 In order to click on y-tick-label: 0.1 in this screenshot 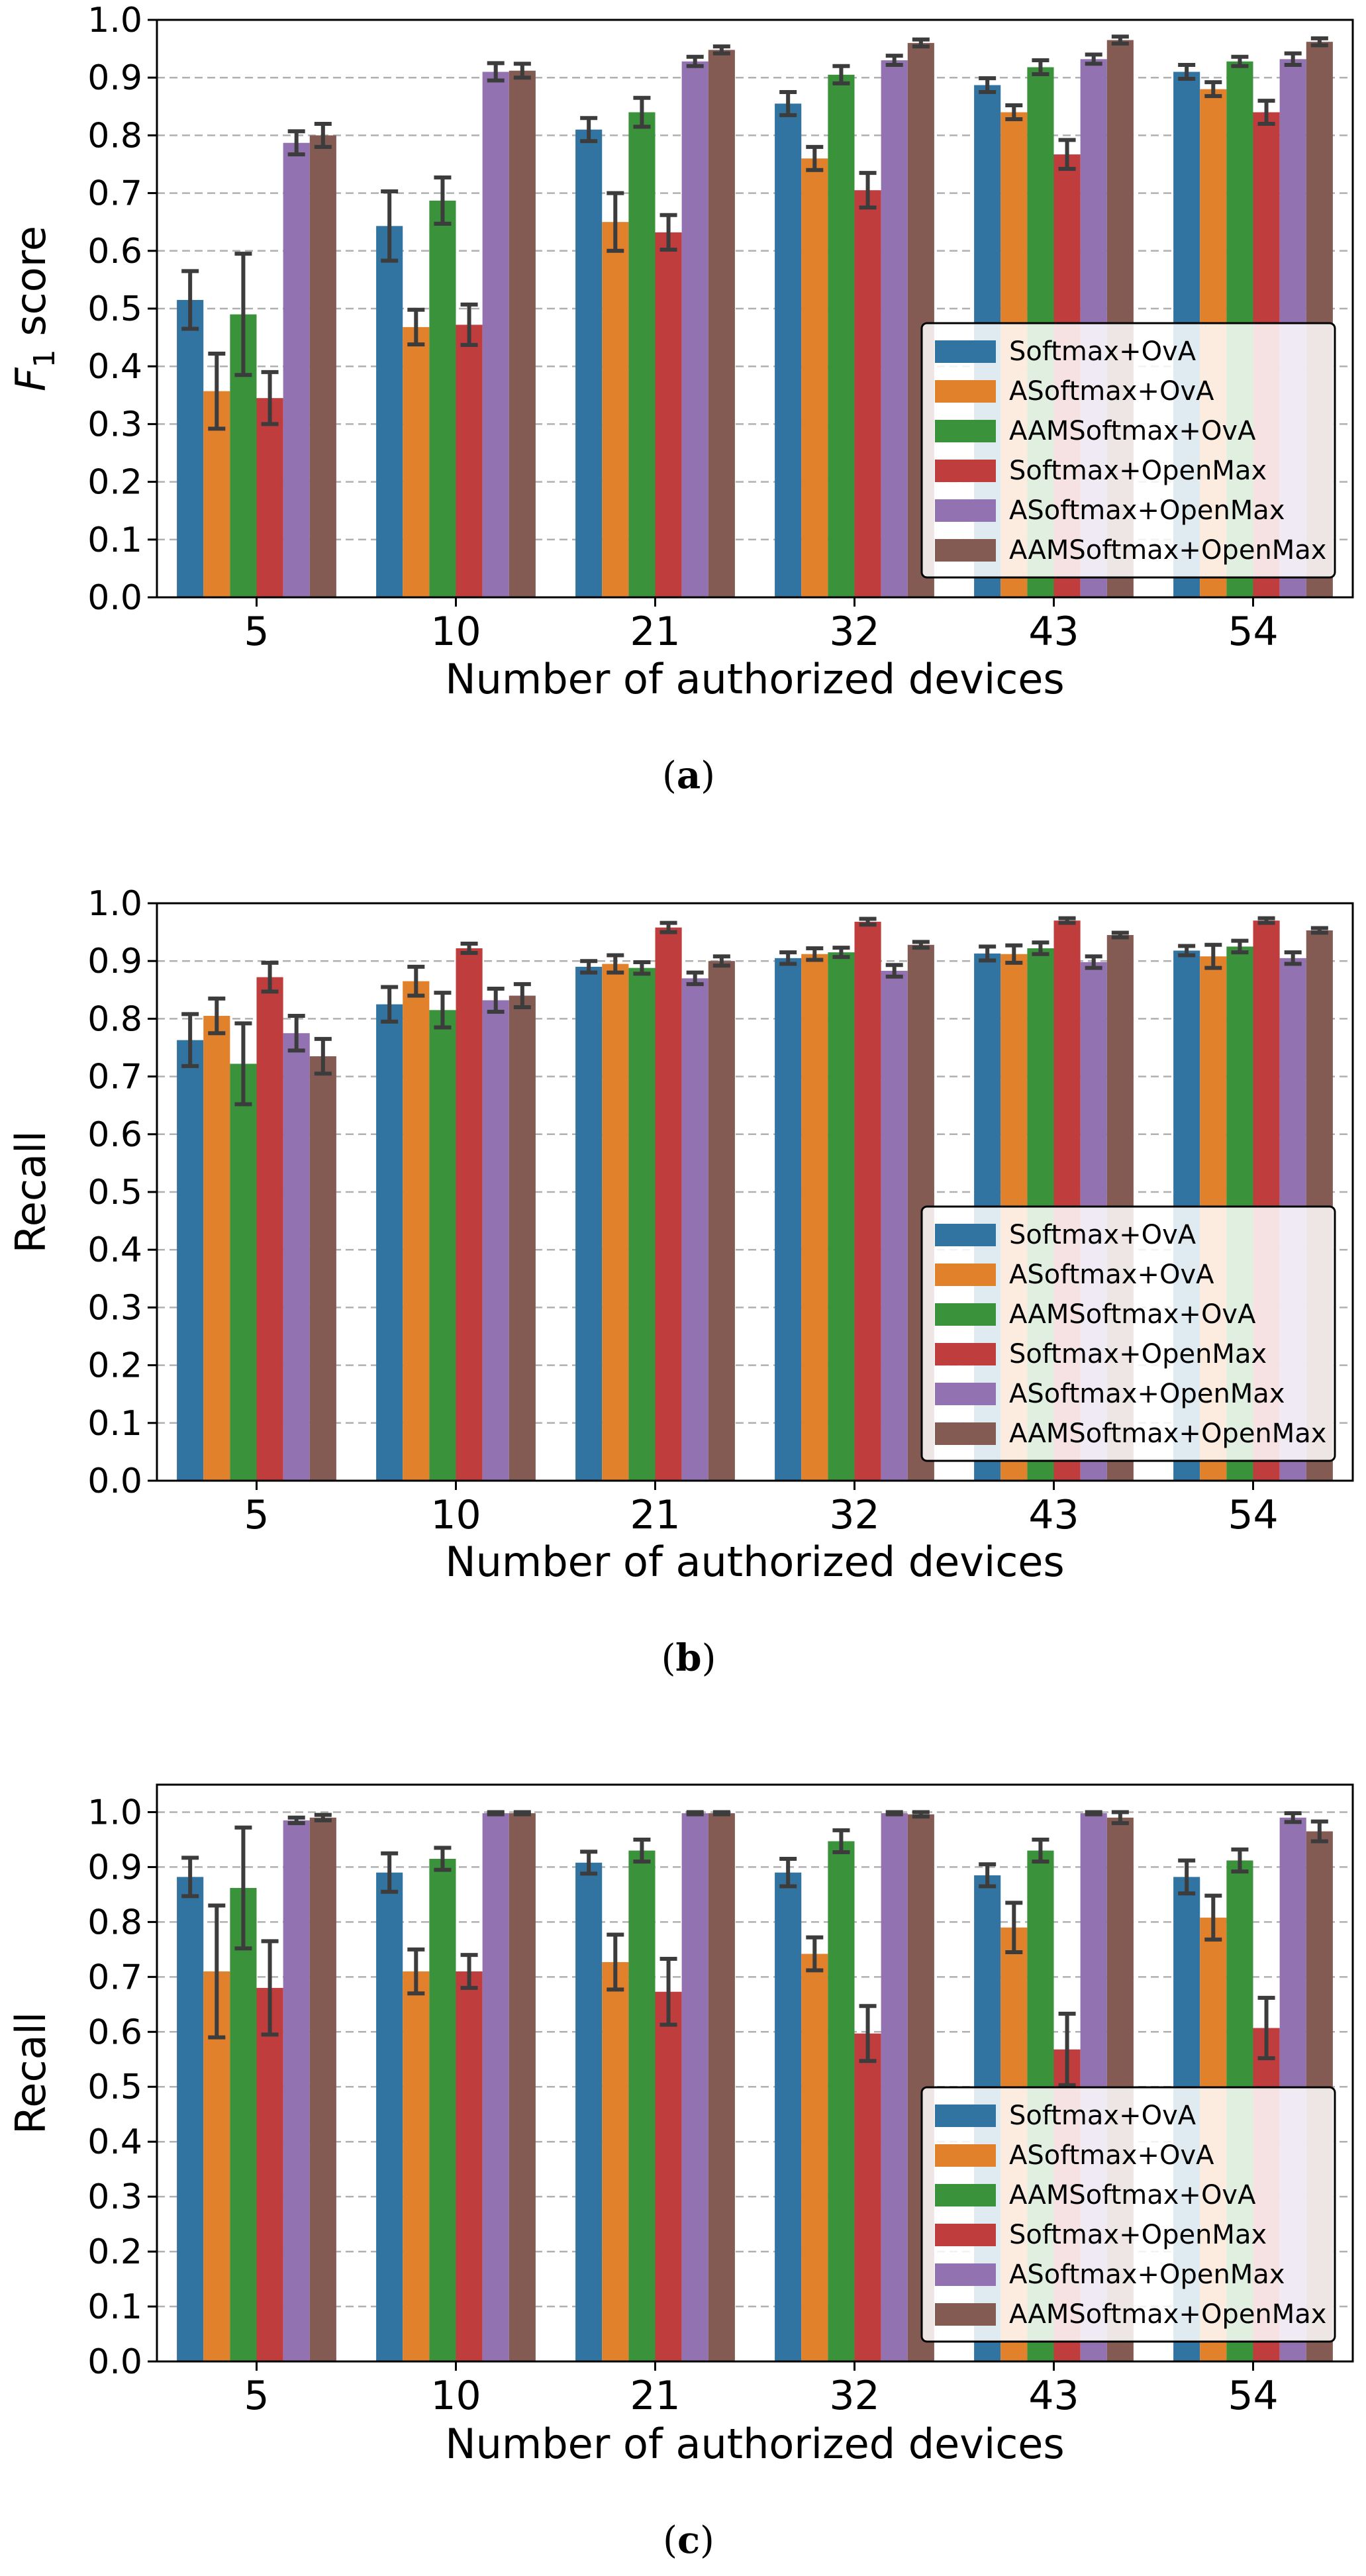, I will do `click(115, 1424)`.